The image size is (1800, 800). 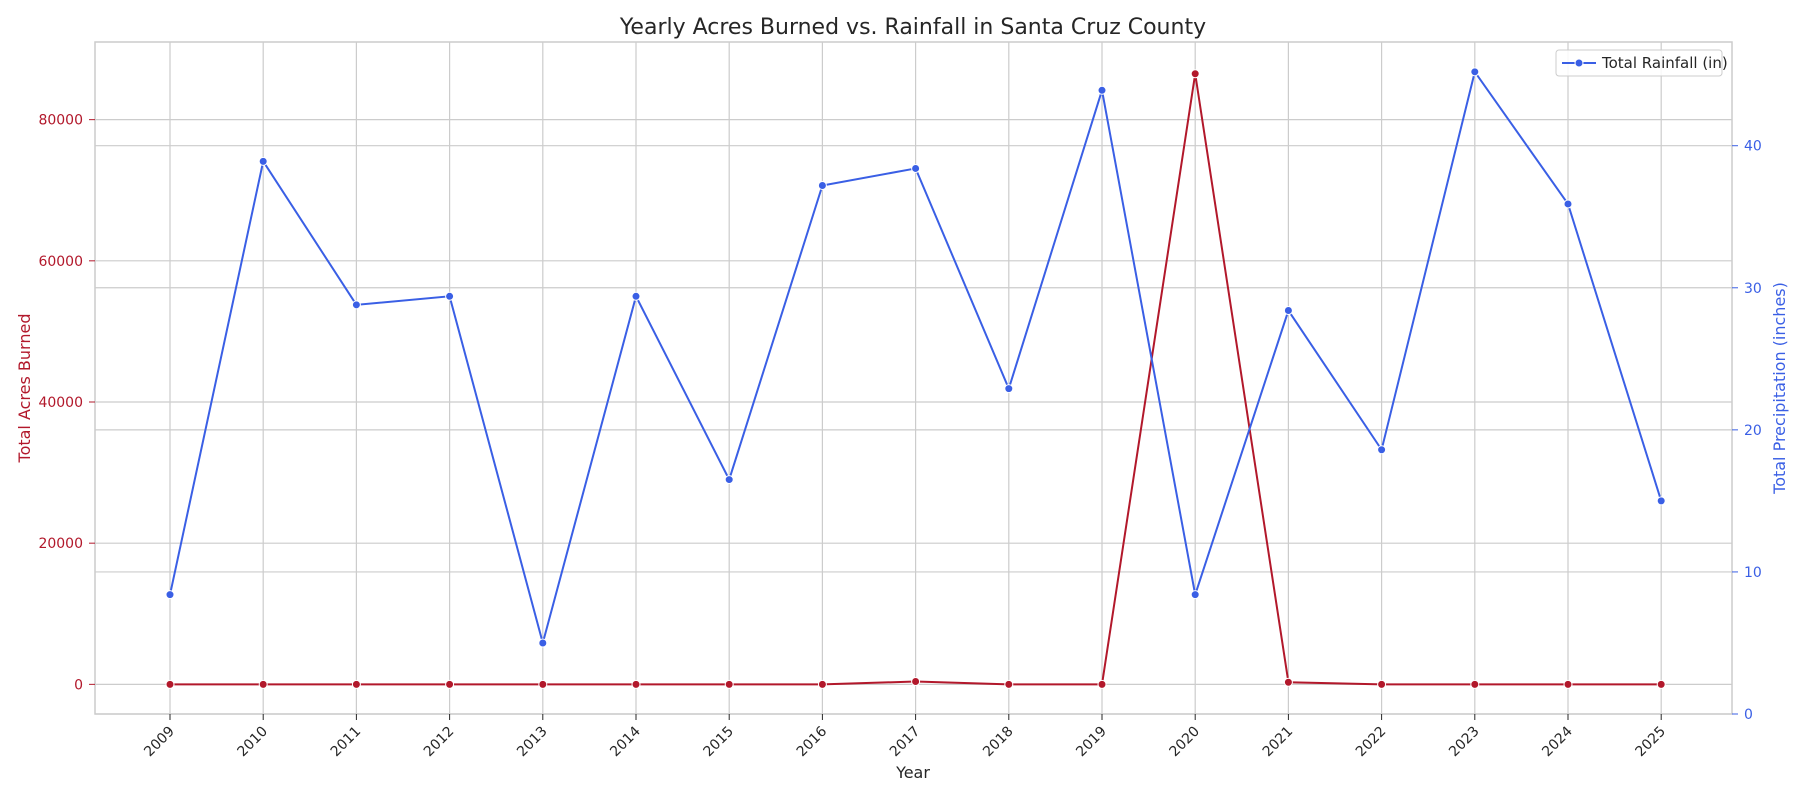 I want to click on legend-box, so click(x=1639, y=63).